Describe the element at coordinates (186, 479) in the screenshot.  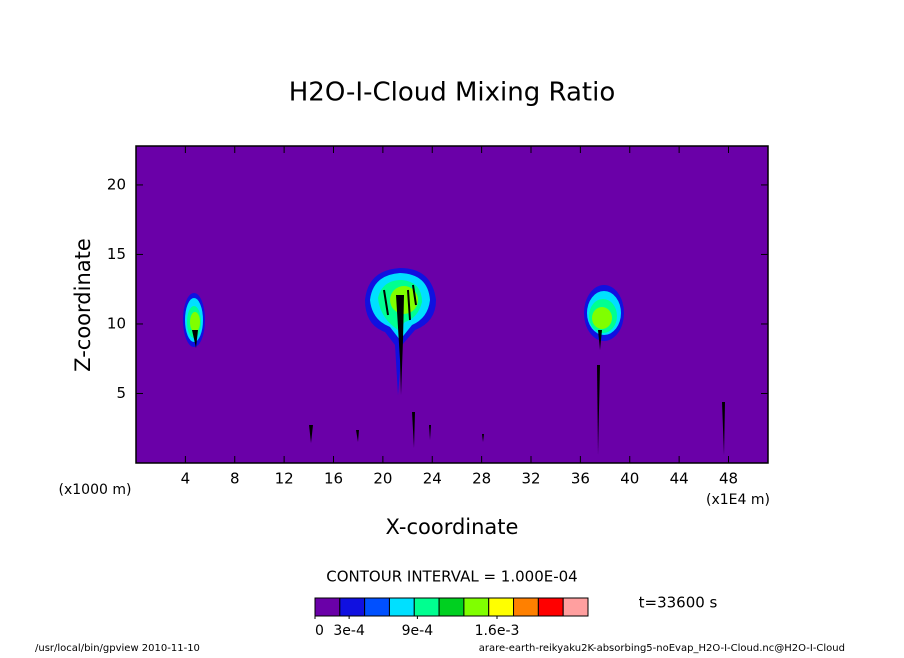
I see `x-tick-label: 4` at that location.